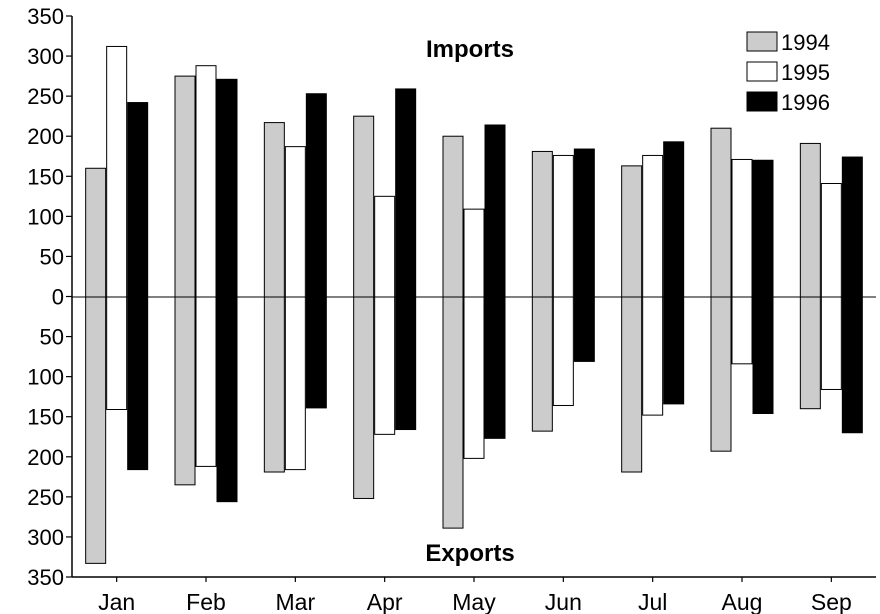 Image resolution: width=880 pixels, height=614 pixels. Describe the element at coordinates (762, 101) in the screenshot. I see `legend-swatch-1996` at that location.